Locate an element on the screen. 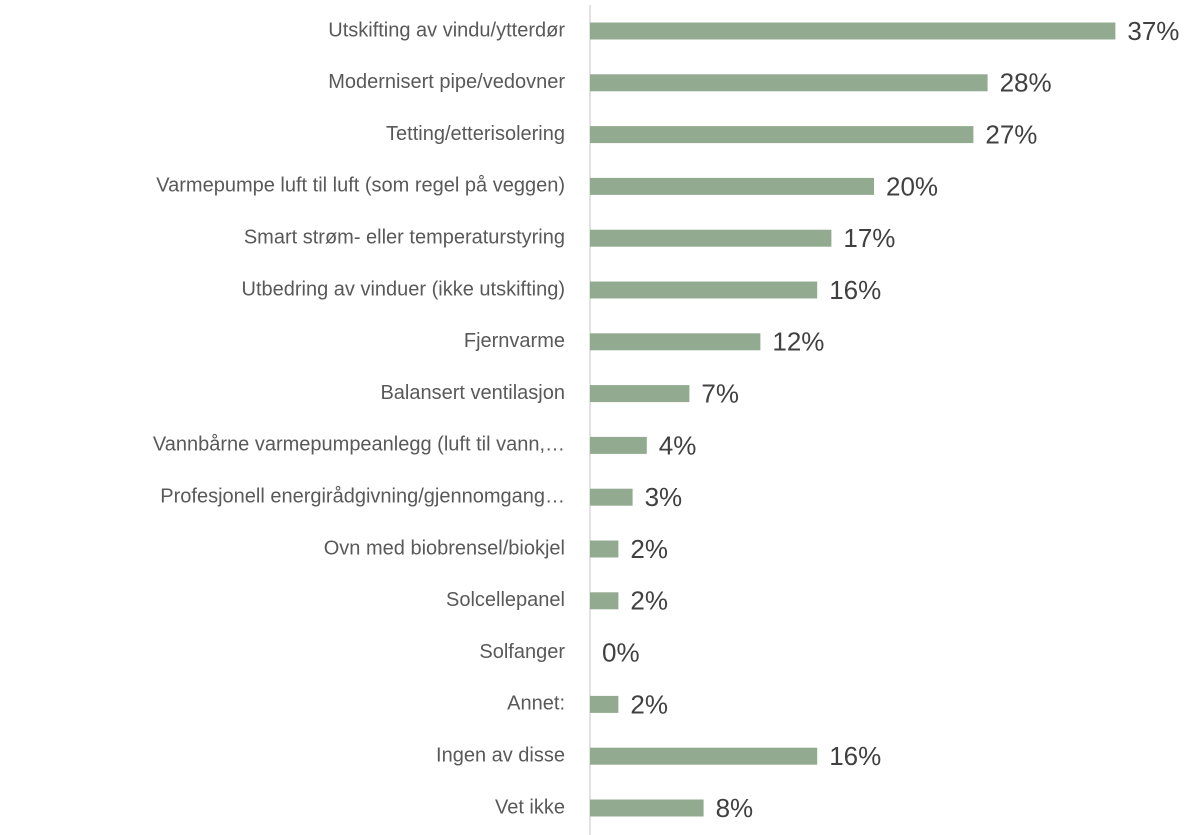 Image resolution: width=1187 pixels, height=835 pixels. value-label: 37% is located at coordinates (1153, 31).